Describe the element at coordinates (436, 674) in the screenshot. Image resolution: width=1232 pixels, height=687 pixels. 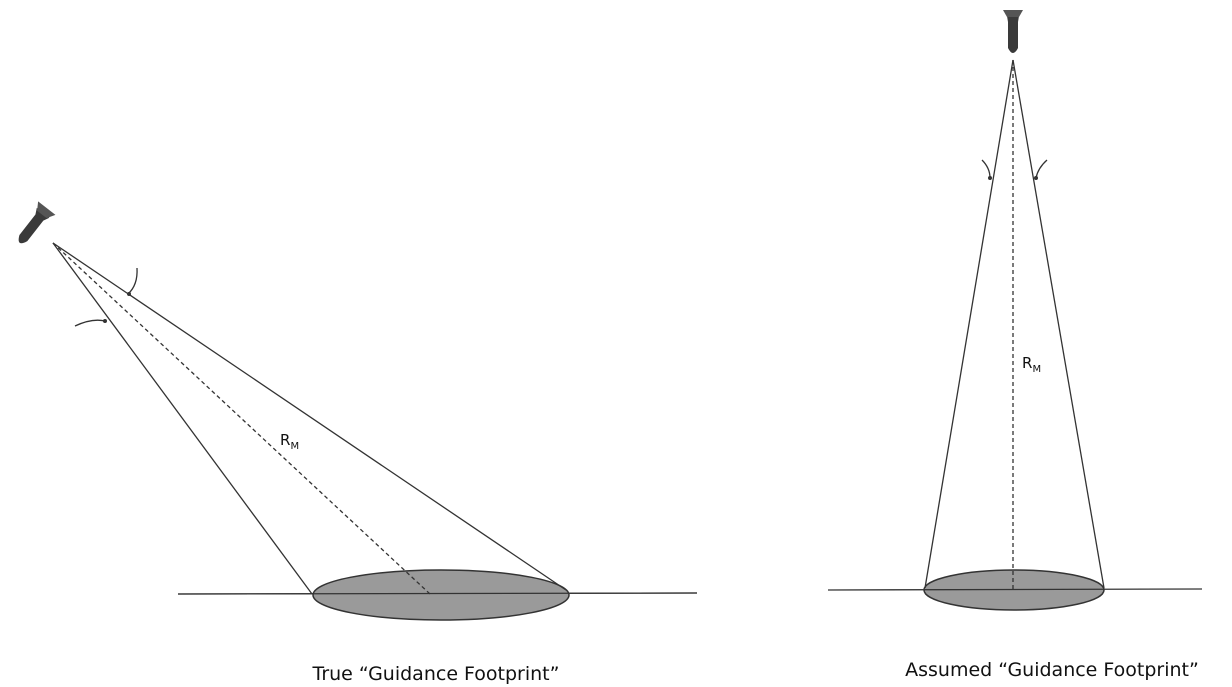
I see `caption: True “Guidance Footprint”` at that location.